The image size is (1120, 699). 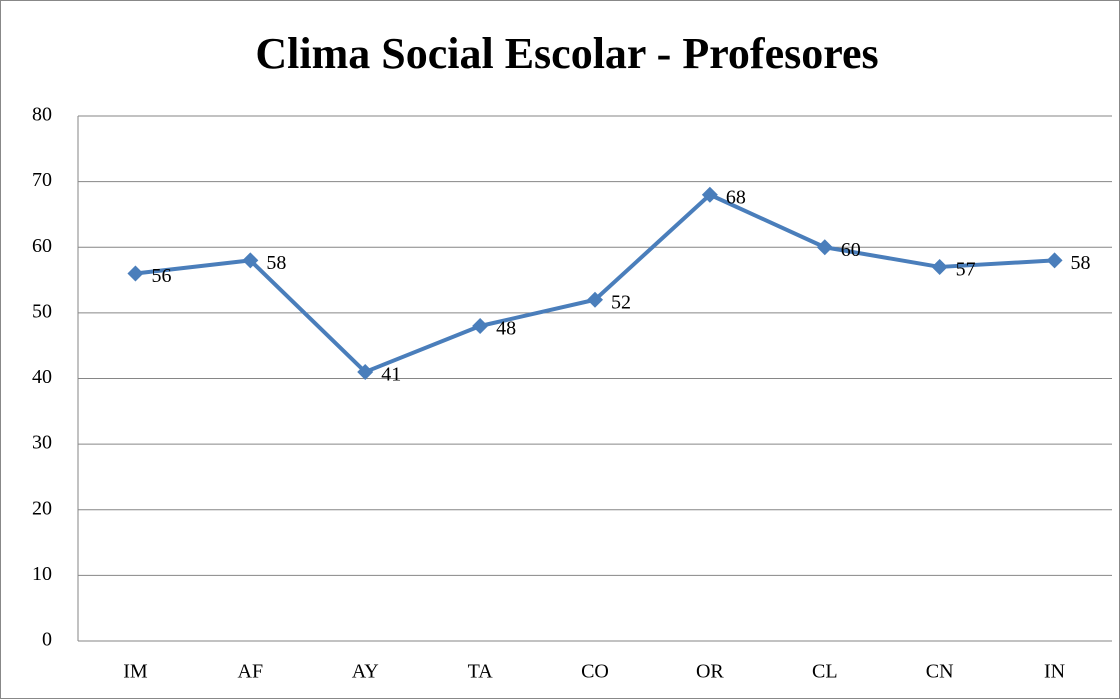 I want to click on x-tick-label: AF, so click(x=251, y=672).